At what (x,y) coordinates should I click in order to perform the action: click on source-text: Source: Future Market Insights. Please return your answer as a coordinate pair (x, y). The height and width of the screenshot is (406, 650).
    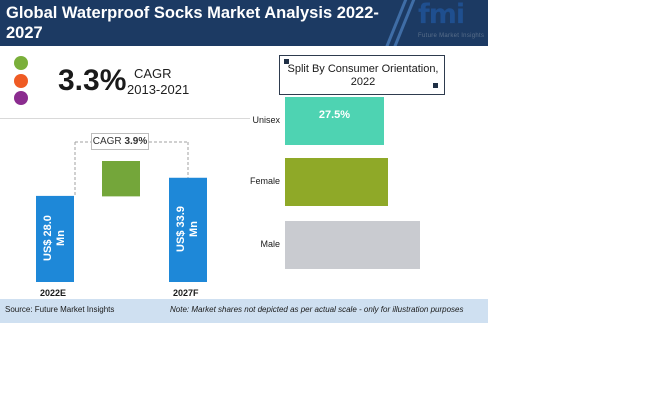
    Looking at the image, I should click on (60, 309).